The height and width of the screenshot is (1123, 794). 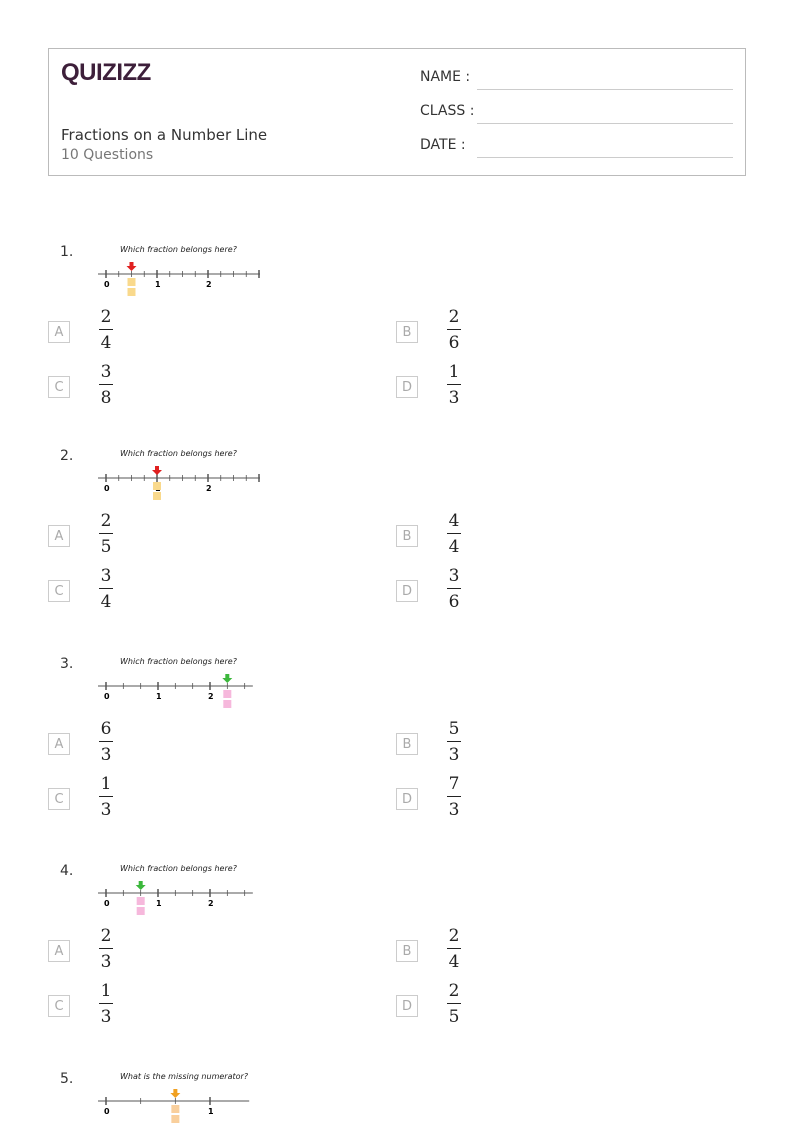 What do you see at coordinates (67, 1079) in the screenshot?
I see `question-number: 5.` at bounding box center [67, 1079].